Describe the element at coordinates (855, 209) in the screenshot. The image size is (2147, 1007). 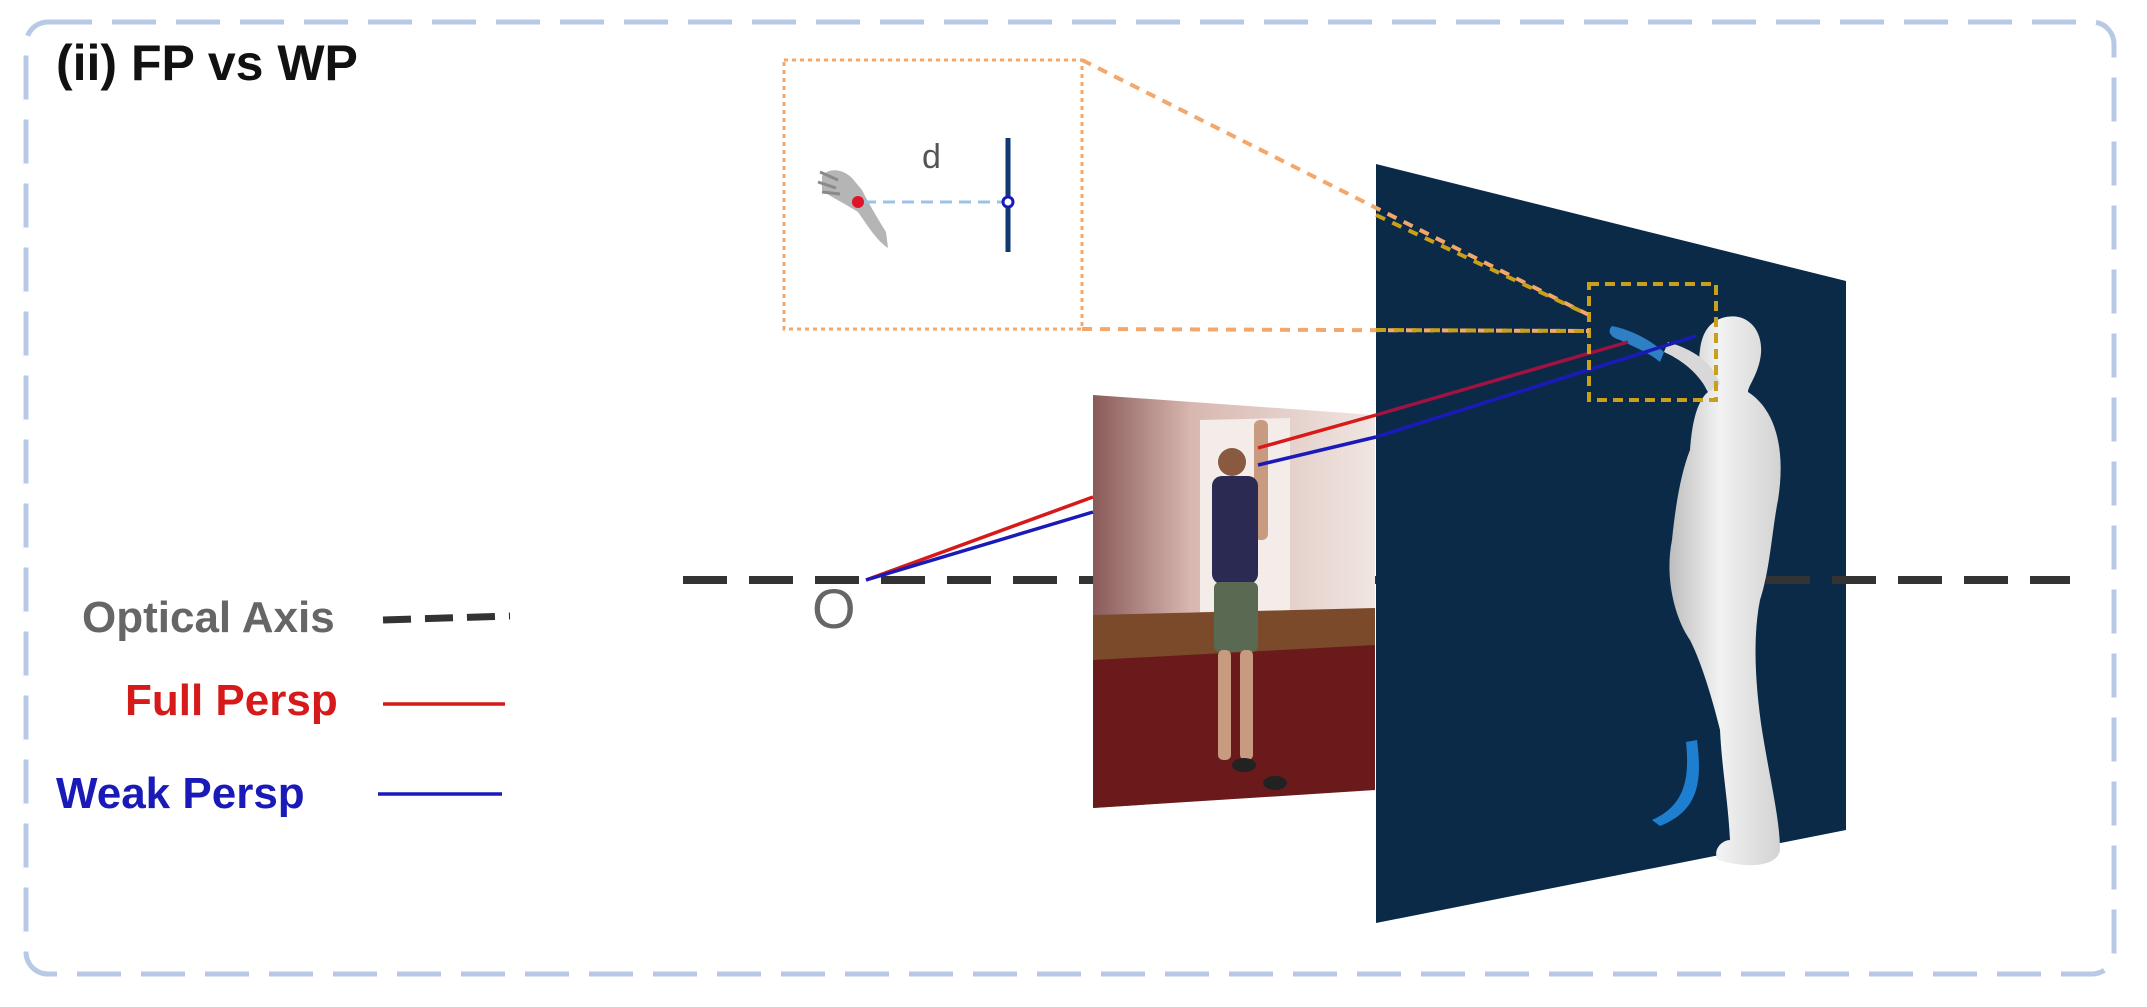
I see `inset-hand-icon` at that location.